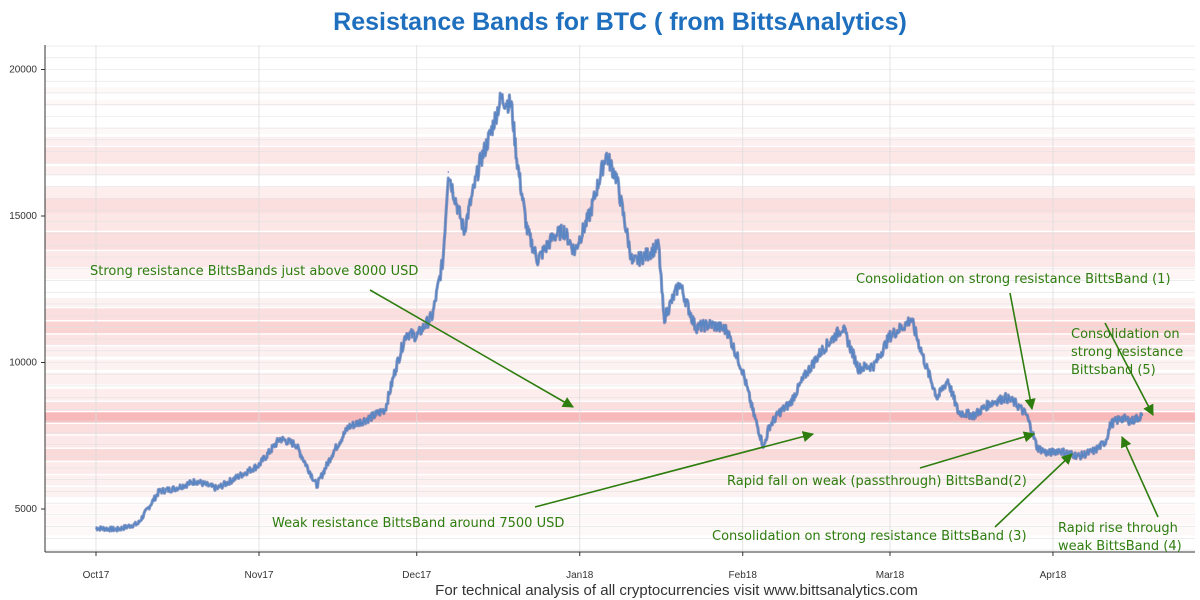 The width and height of the screenshot is (1200, 600). What do you see at coordinates (416, 575) in the screenshot?
I see `x-tick-label: Dec17` at bounding box center [416, 575].